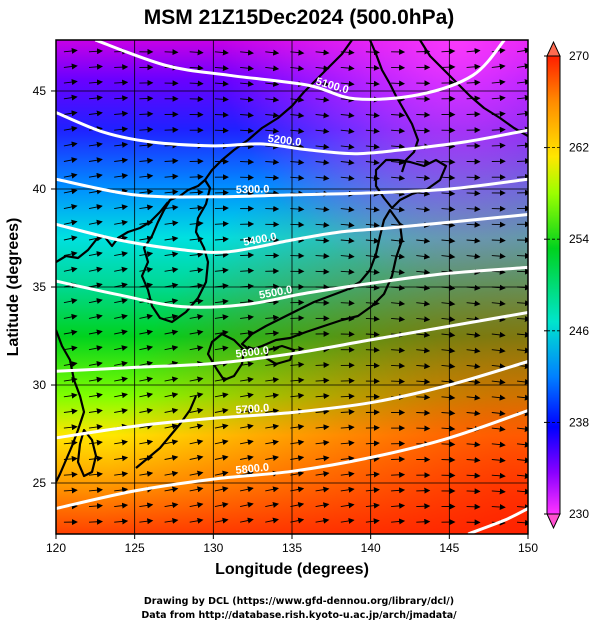 This screenshot has width=599, height=625. Describe the element at coordinates (40, 287) in the screenshot. I see `y-tick-label: 35` at that location.